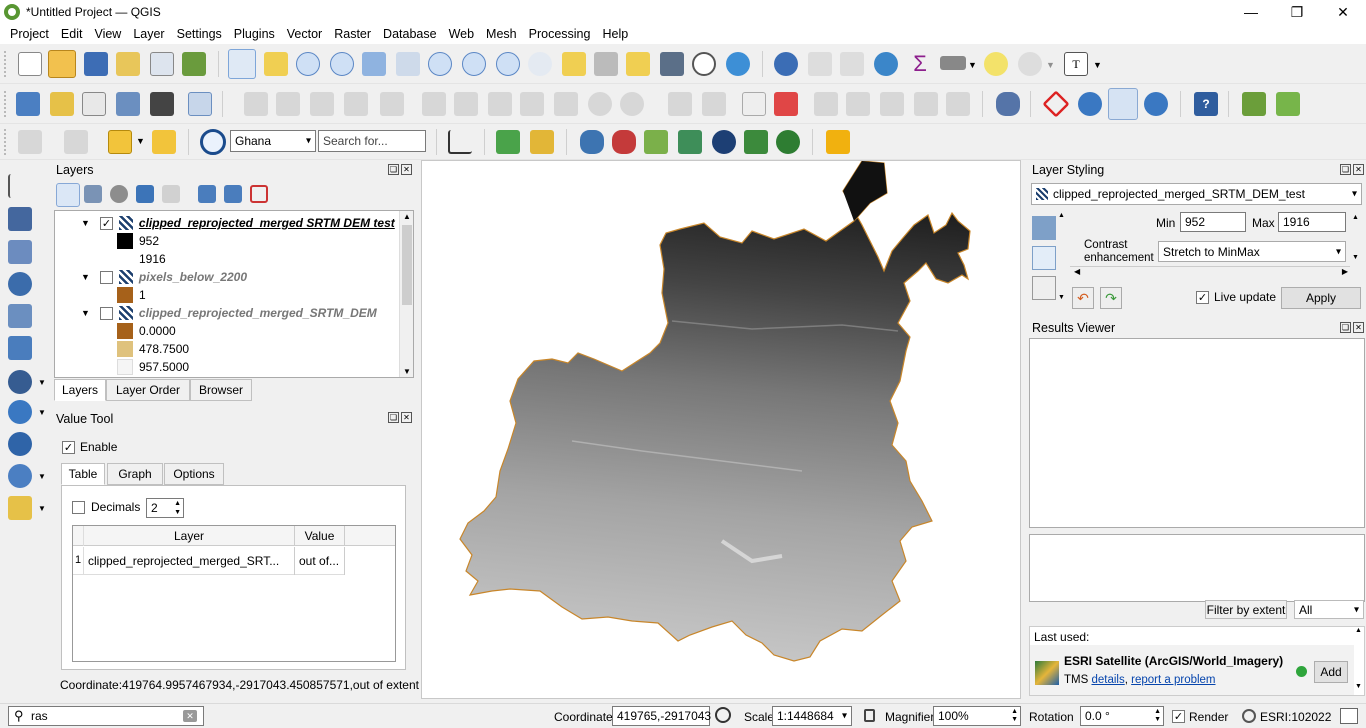 The width and height of the screenshot is (1366, 728). What do you see at coordinates (80, 390) in the screenshot?
I see `tab-layers: Layers` at bounding box center [80, 390].